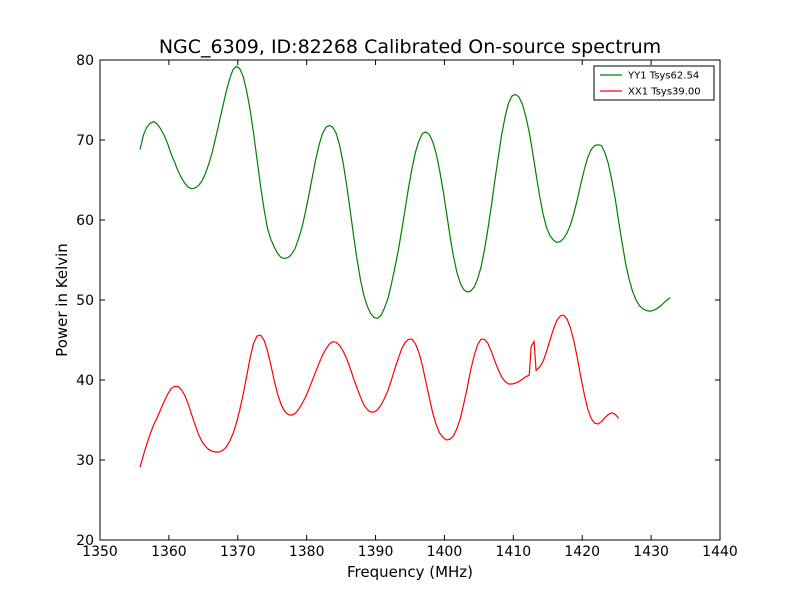 The image size is (800, 600). I want to click on legend-box, so click(654, 83).